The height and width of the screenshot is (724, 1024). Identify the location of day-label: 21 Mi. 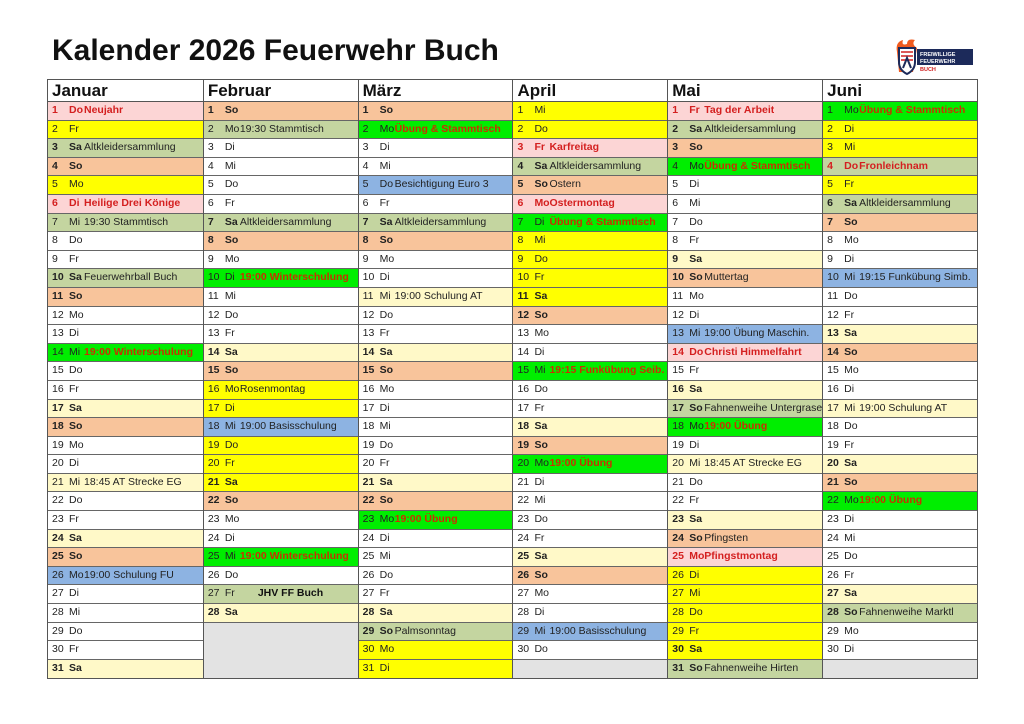
(66, 483).